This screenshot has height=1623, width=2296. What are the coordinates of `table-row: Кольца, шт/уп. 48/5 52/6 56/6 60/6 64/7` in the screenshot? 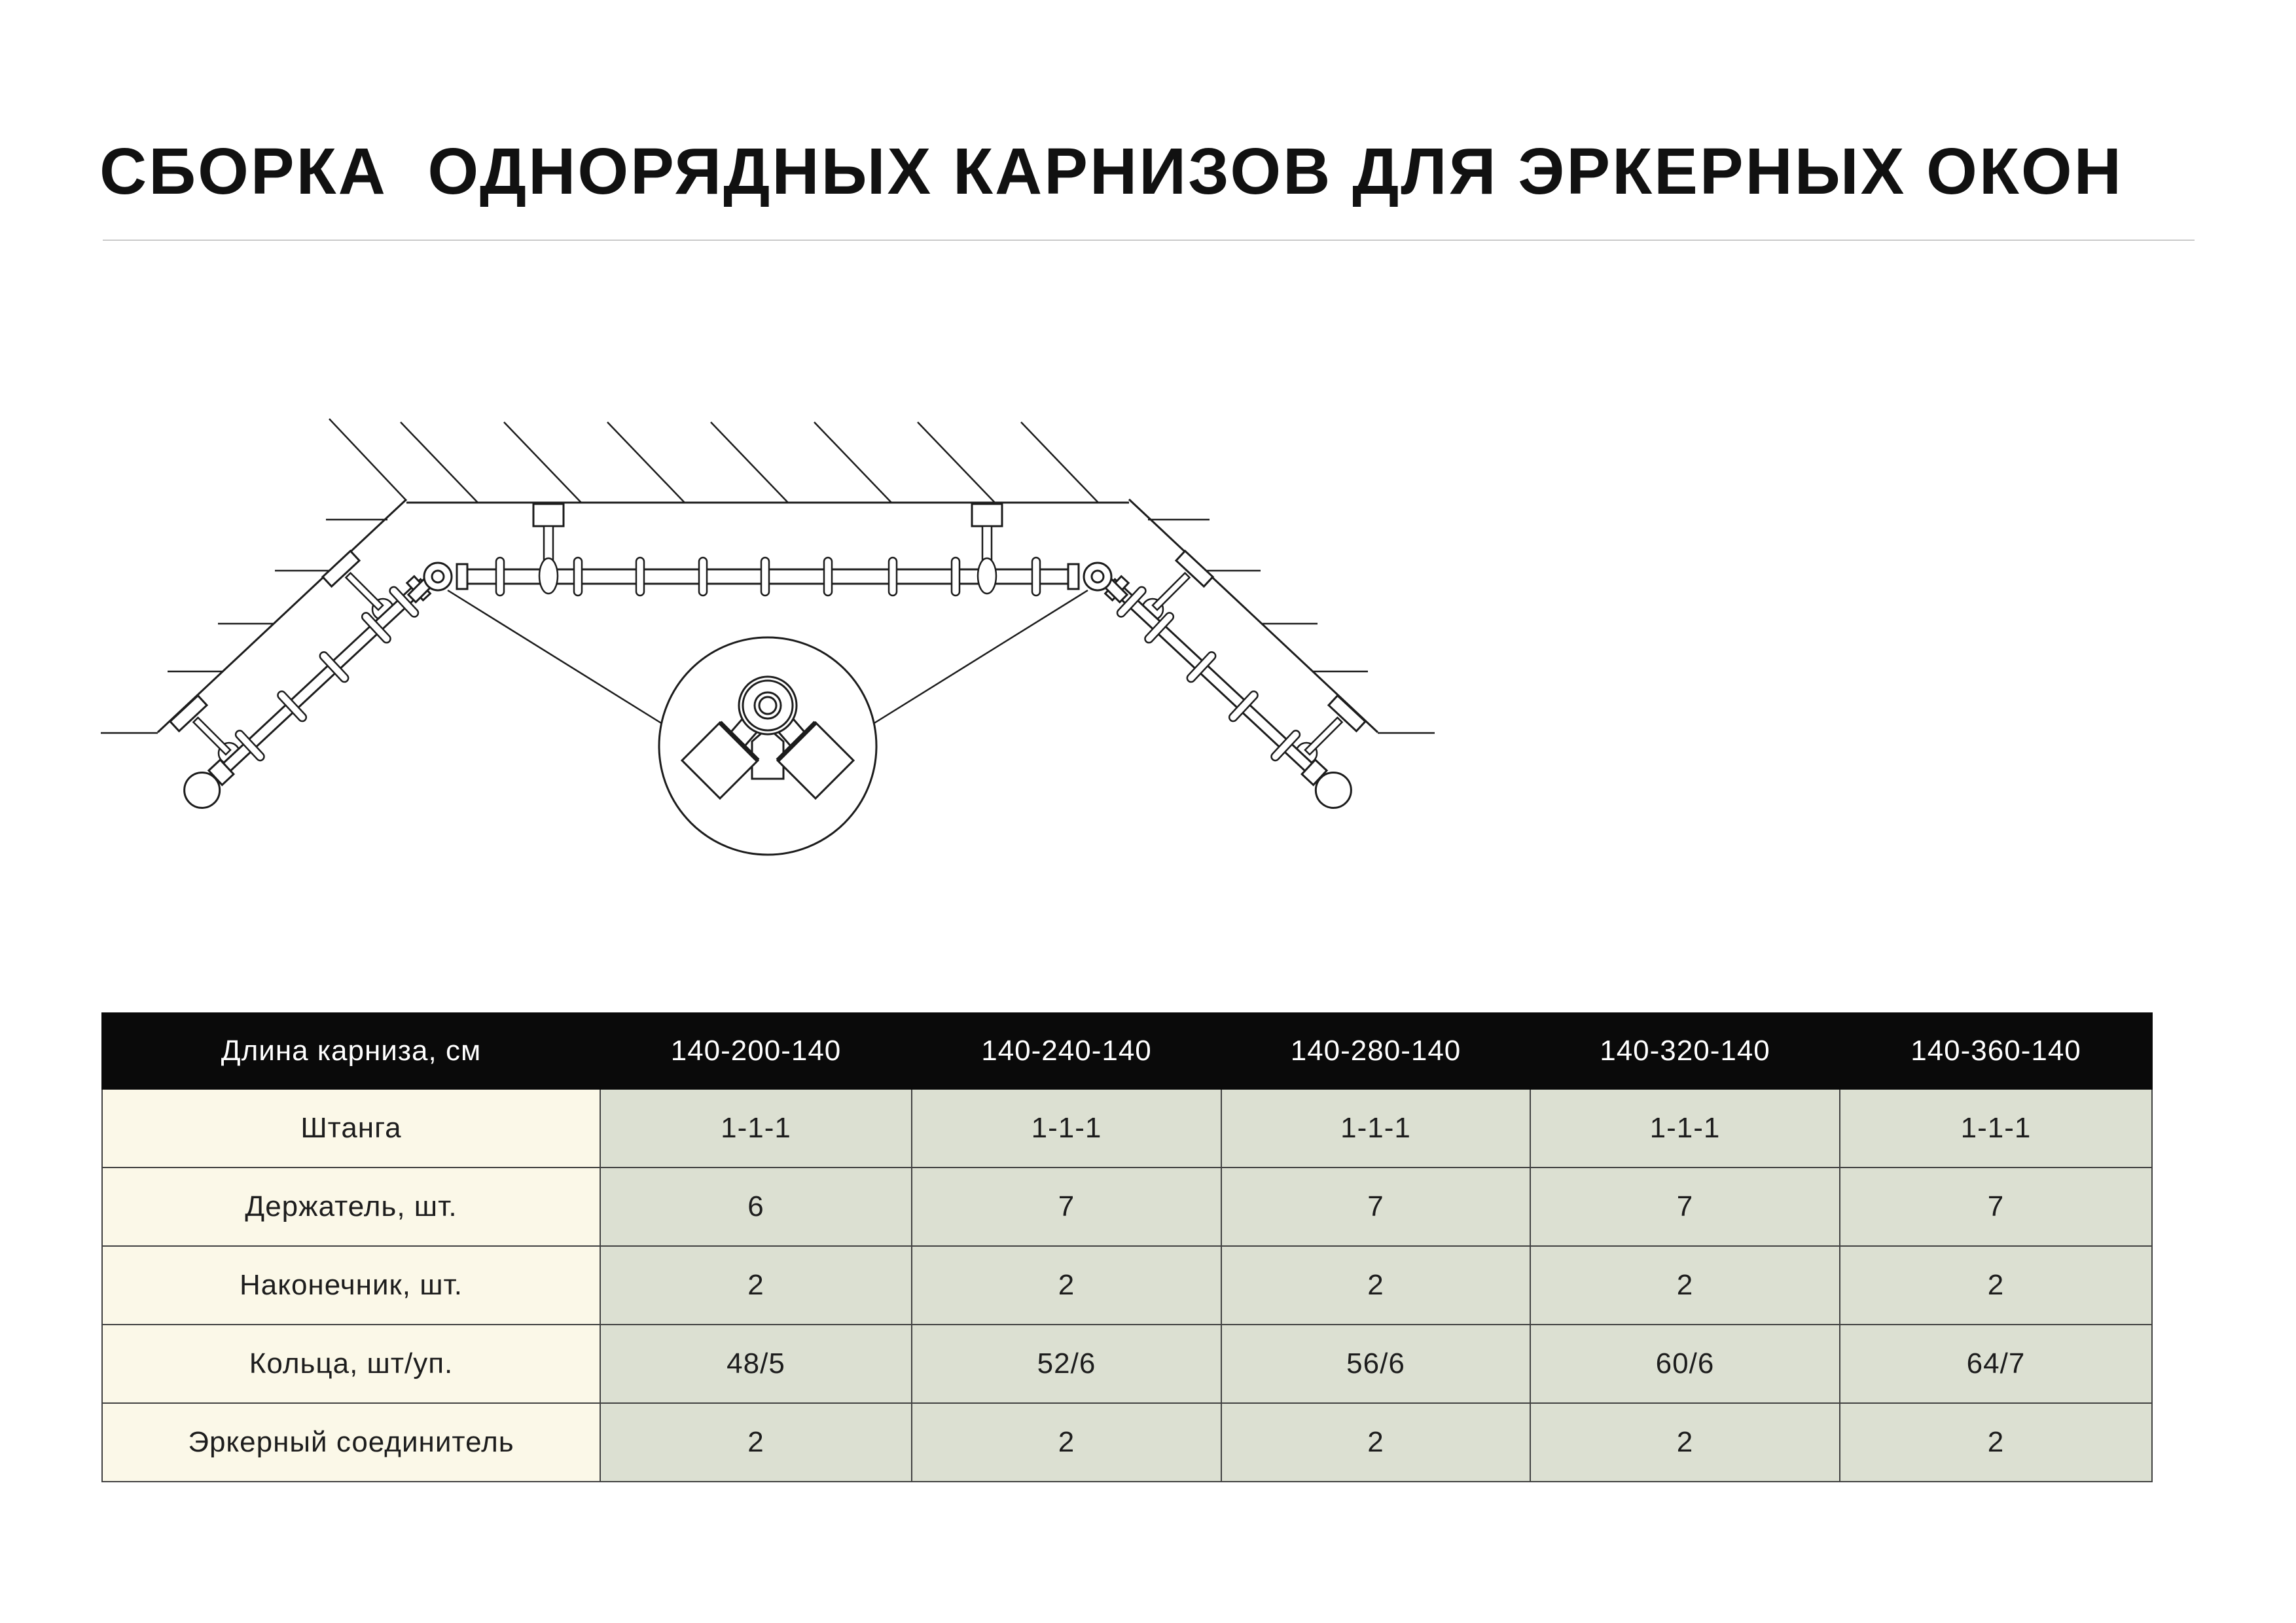 It's located at (1127, 1364).